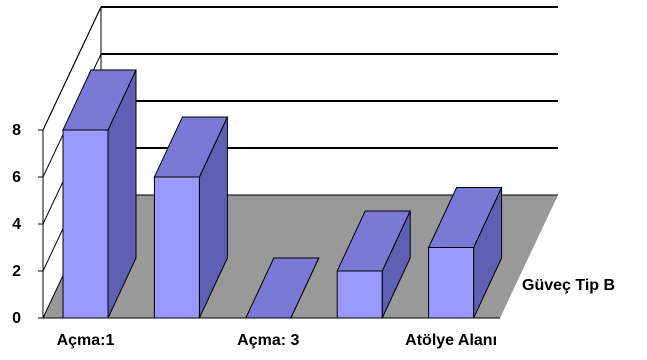 This screenshot has width=647, height=360. I want to click on y-tick-label: 6, so click(16, 177).